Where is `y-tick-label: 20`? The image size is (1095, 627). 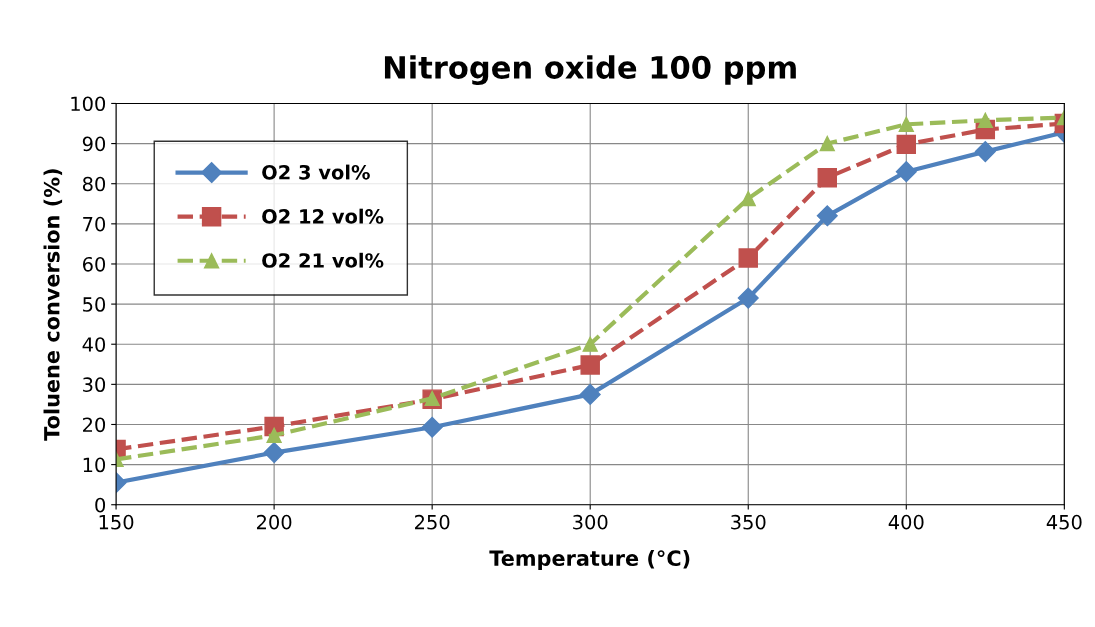
y-tick-label: 20 is located at coordinates (94, 425).